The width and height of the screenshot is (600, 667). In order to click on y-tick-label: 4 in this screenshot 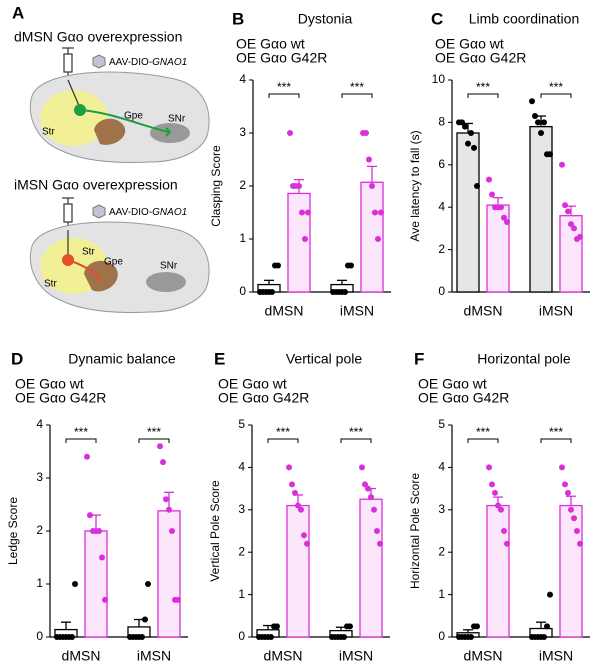, I will do `click(441, 467)`.